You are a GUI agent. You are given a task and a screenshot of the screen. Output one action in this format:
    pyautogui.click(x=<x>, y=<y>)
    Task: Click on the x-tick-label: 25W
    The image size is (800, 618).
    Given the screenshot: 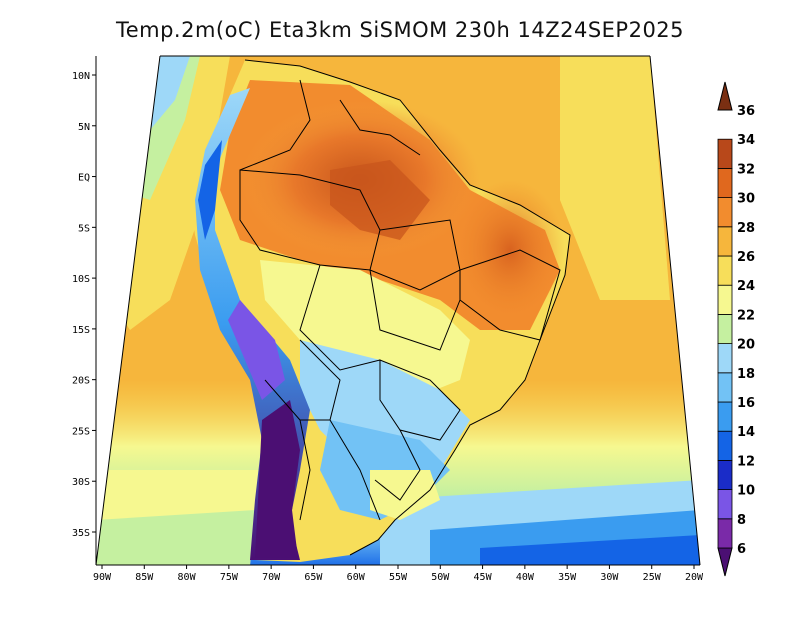 What is the action you would take?
    pyautogui.click(x=652, y=577)
    